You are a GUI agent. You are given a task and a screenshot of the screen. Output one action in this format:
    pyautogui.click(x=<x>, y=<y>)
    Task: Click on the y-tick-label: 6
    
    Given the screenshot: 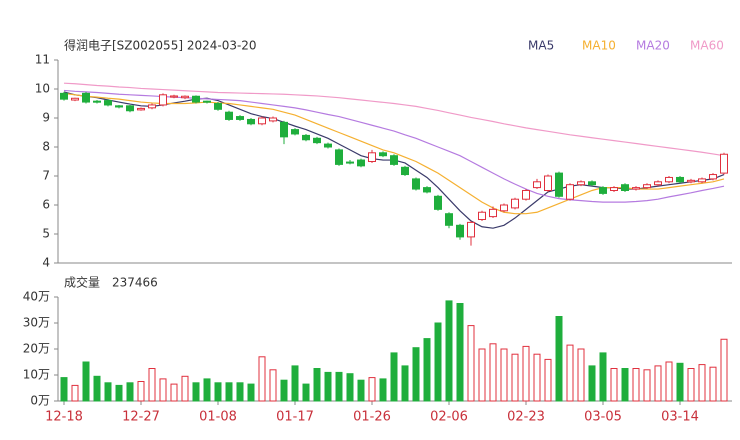 What is the action you would take?
    pyautogui.click(x=46, y=205)
    